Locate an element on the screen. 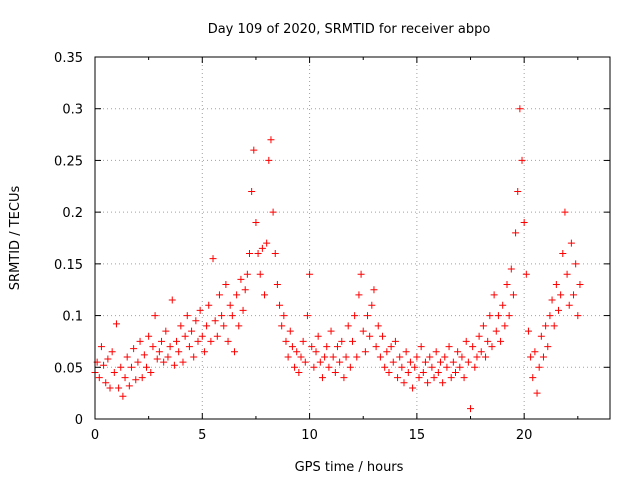 Image resolution: width=640 pixels, height=480 pixels. y-tick-label: 0.35 is located at coordinates (68, 58).